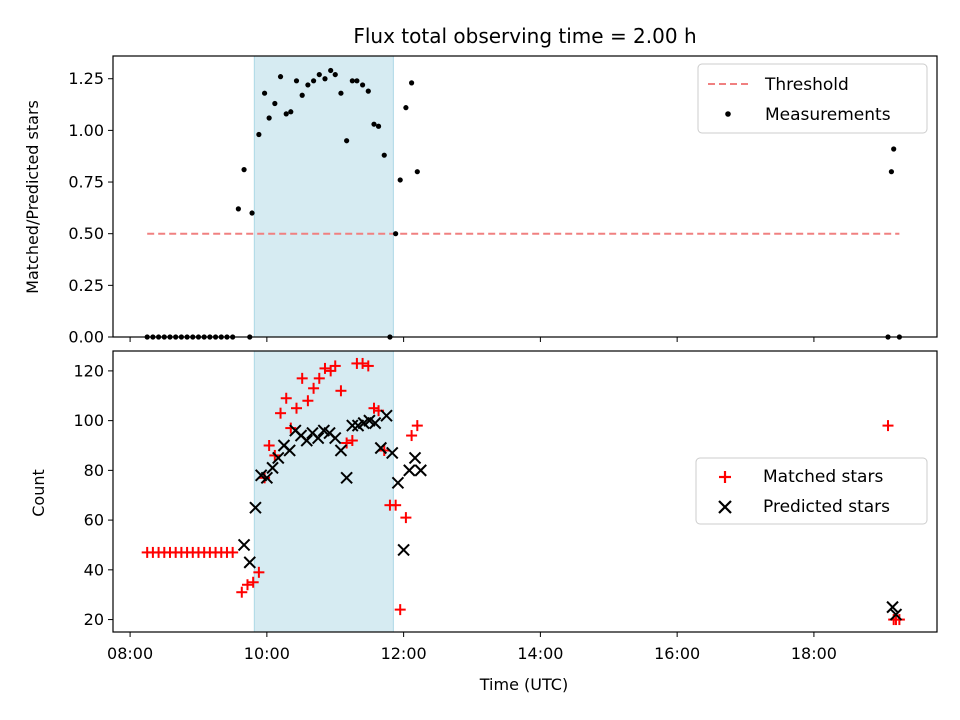 This screenshot has height=720, width=960. I want to click on bottom-x-axis: 08:00 10:00 12:00 14:00 16:00 18:00, so click(472, 647).